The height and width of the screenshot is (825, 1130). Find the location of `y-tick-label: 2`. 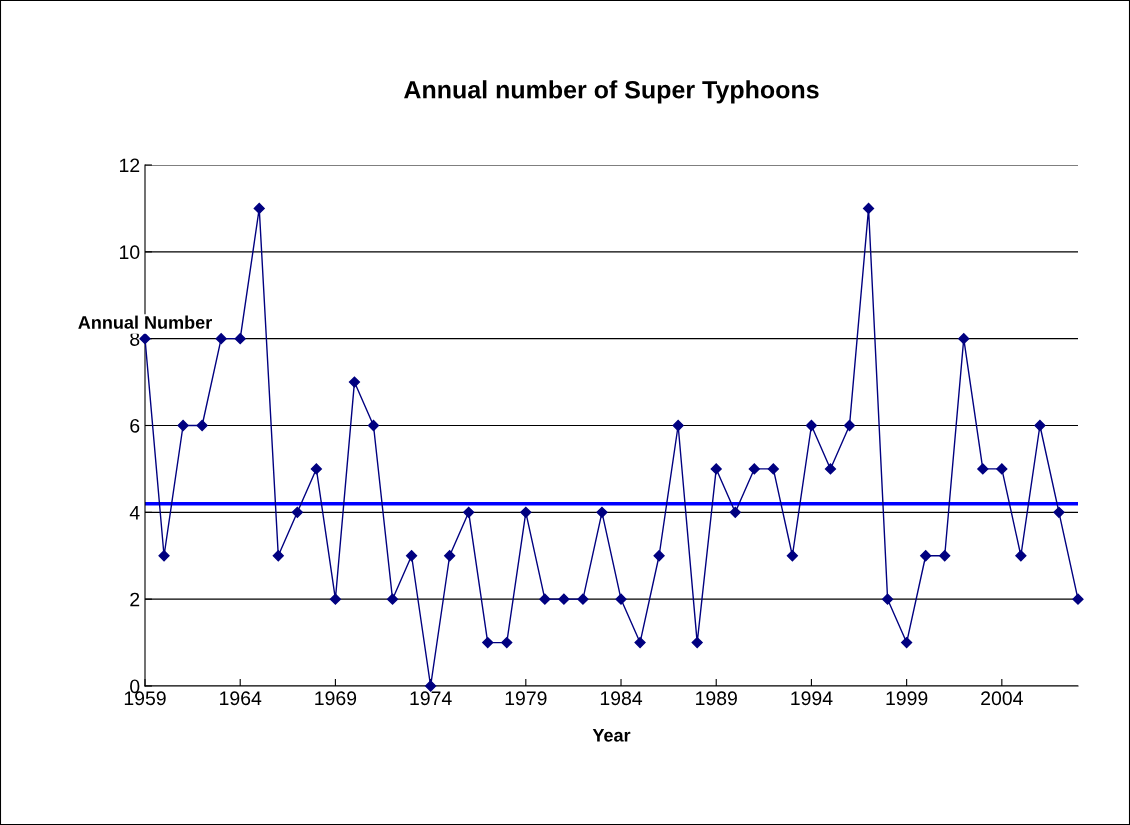

y-tick-label: 2 is located at coordinates (135, 599).